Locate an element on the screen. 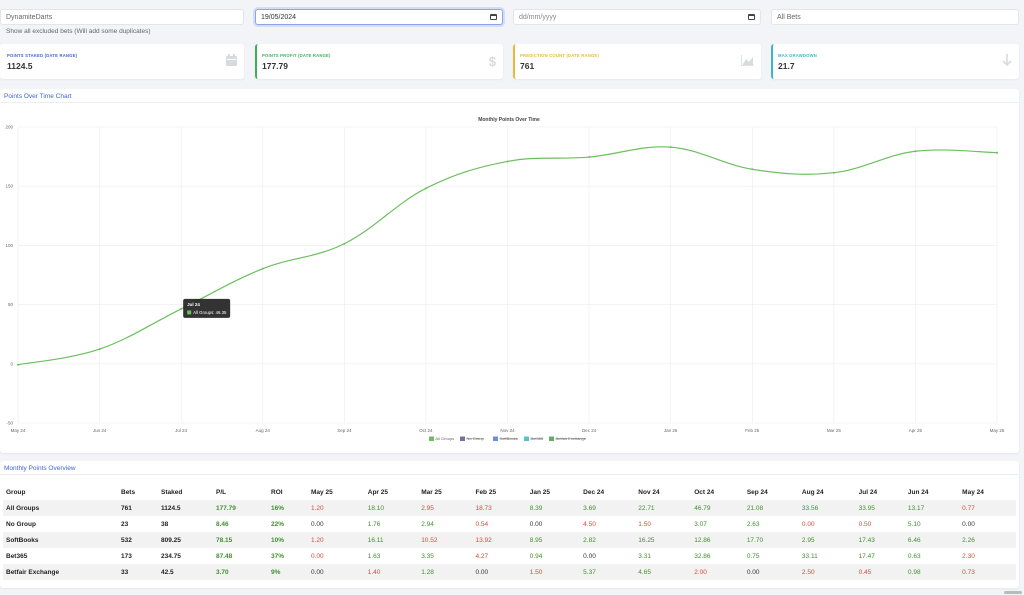  column-header: Apr 25 is located at coordinates (377, 492).